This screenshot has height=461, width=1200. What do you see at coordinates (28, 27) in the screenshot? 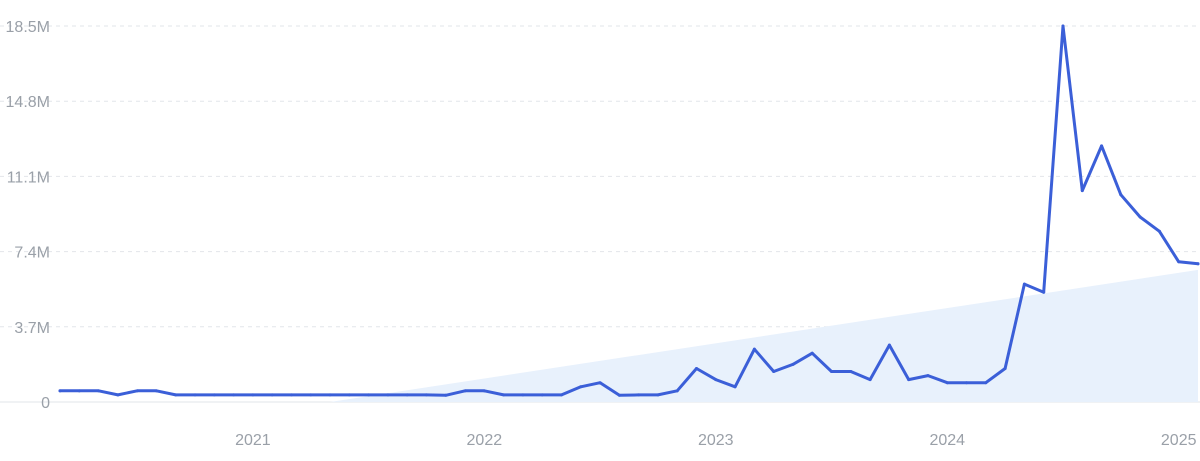
I see `y-tick-label: 18.5M` at bounding box center [28, 27].